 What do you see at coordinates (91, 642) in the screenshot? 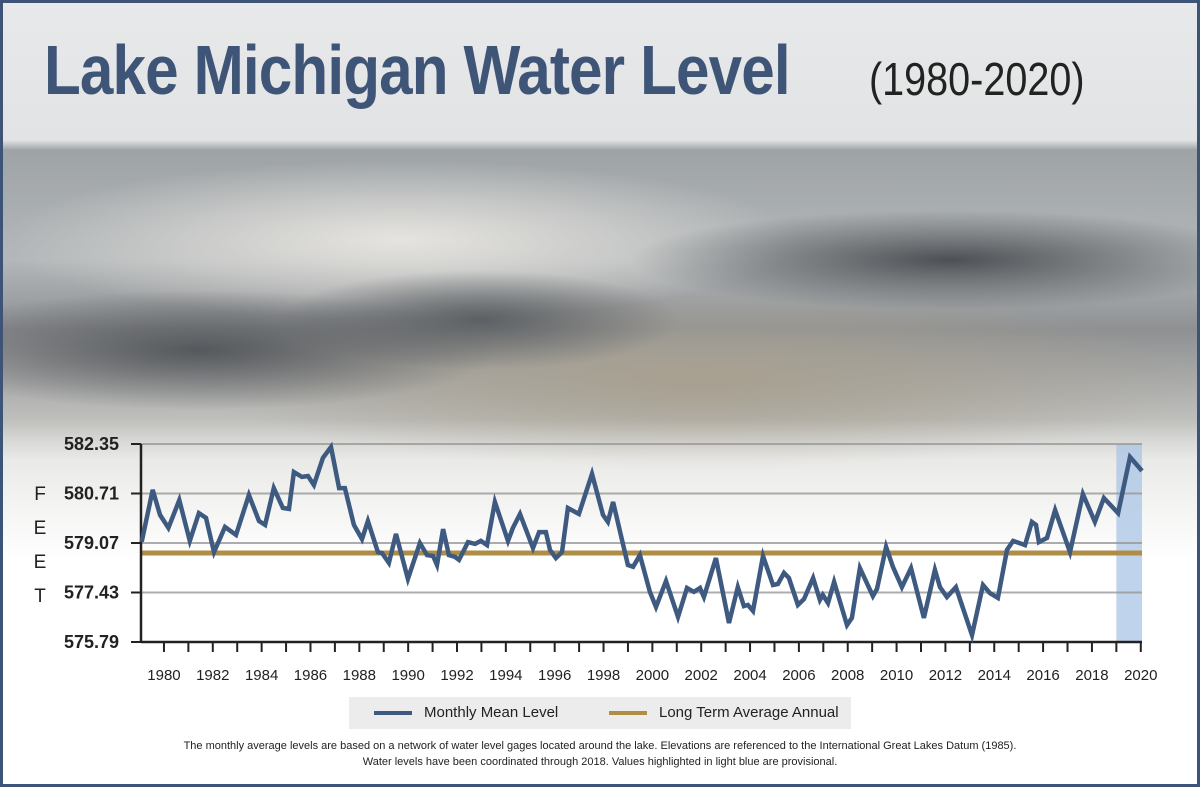
I see `y-tick-label: 575.79` at bounding box center [91, 642].